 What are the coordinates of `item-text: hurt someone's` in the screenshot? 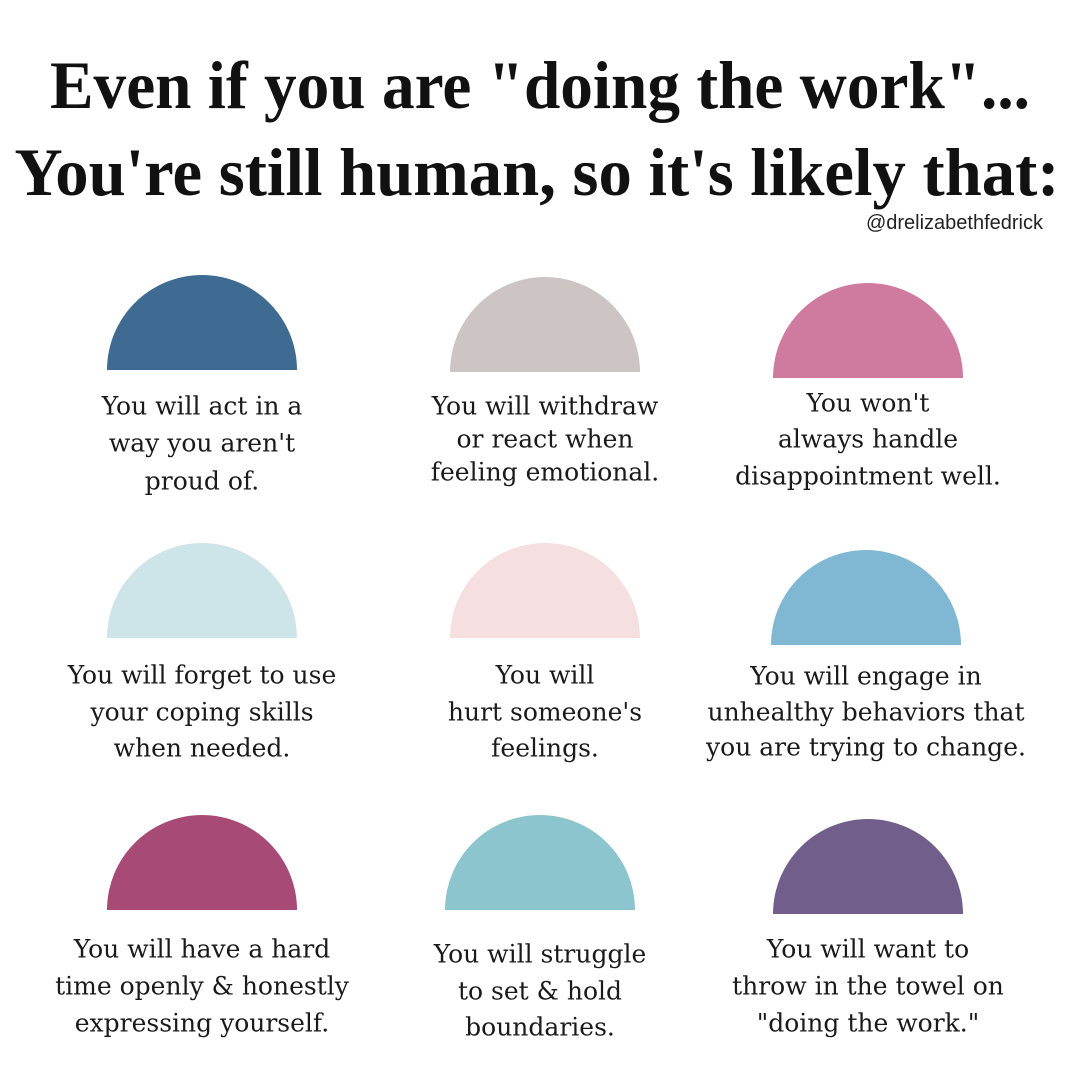 It's located at (545, 712).